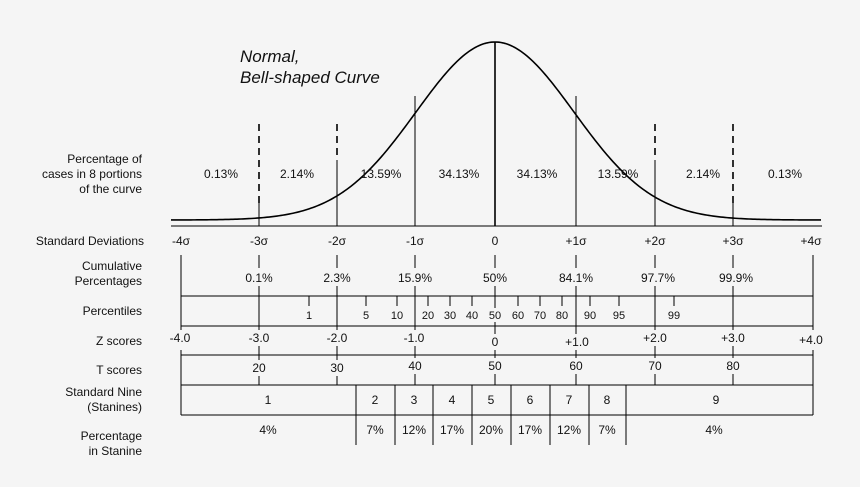 This screenshot has height=487, width=860. What do you see at coordinates (337, 338) in the screenshot?
I see `z-score-value: -2.0` at bounding box center [337, 338].